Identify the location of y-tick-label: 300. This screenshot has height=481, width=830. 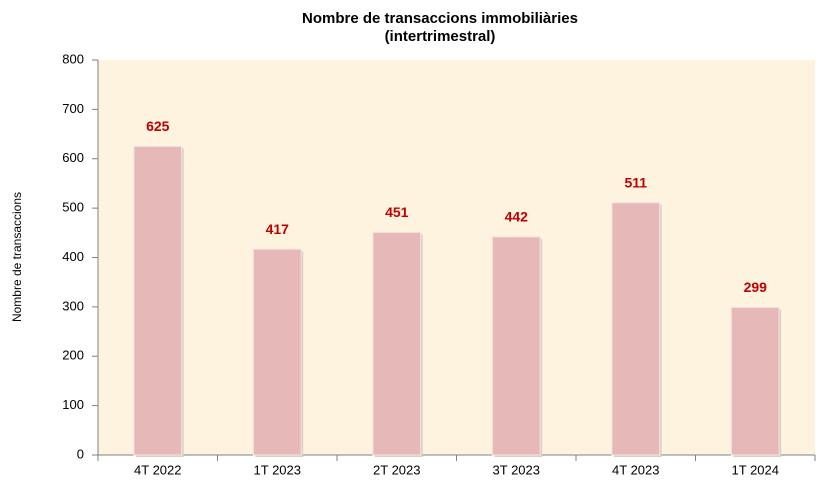
(73, 305).